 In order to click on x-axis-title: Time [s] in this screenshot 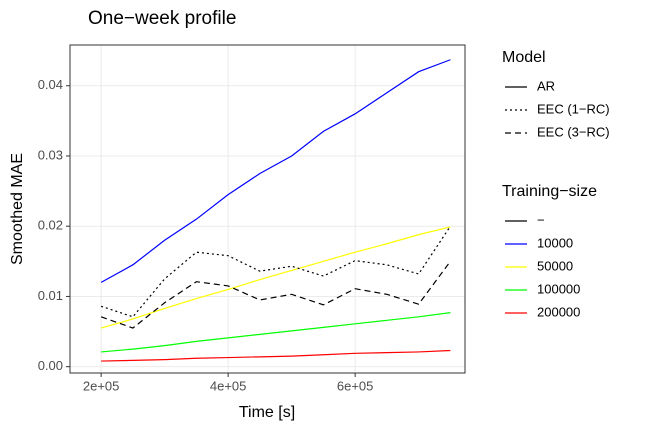, I will do `click(267, 412)`.